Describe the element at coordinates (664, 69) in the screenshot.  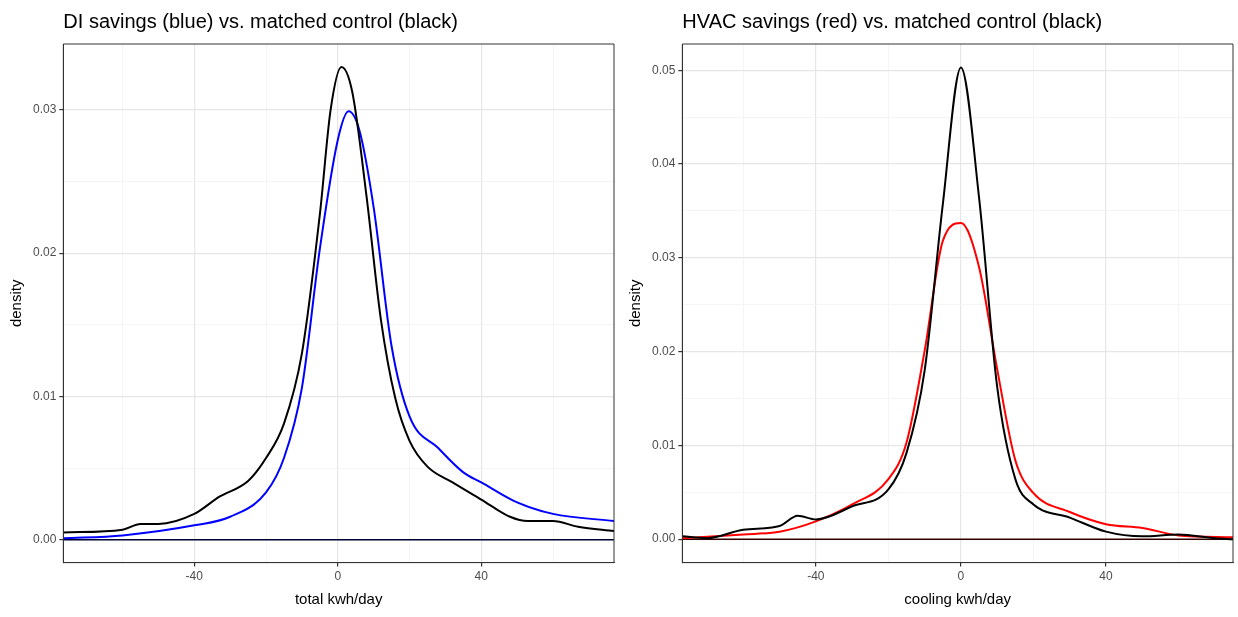
I see `y-tick-label: 0.05` at that location.